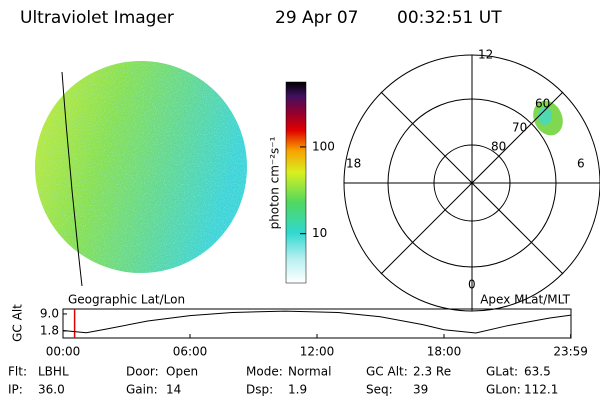 This screenshot has width=600, height=400. What do you see at coordinates (18, 323) in the screenshot?
I see `y-axis-label: GC Alt` at bounding box center [18, 323].